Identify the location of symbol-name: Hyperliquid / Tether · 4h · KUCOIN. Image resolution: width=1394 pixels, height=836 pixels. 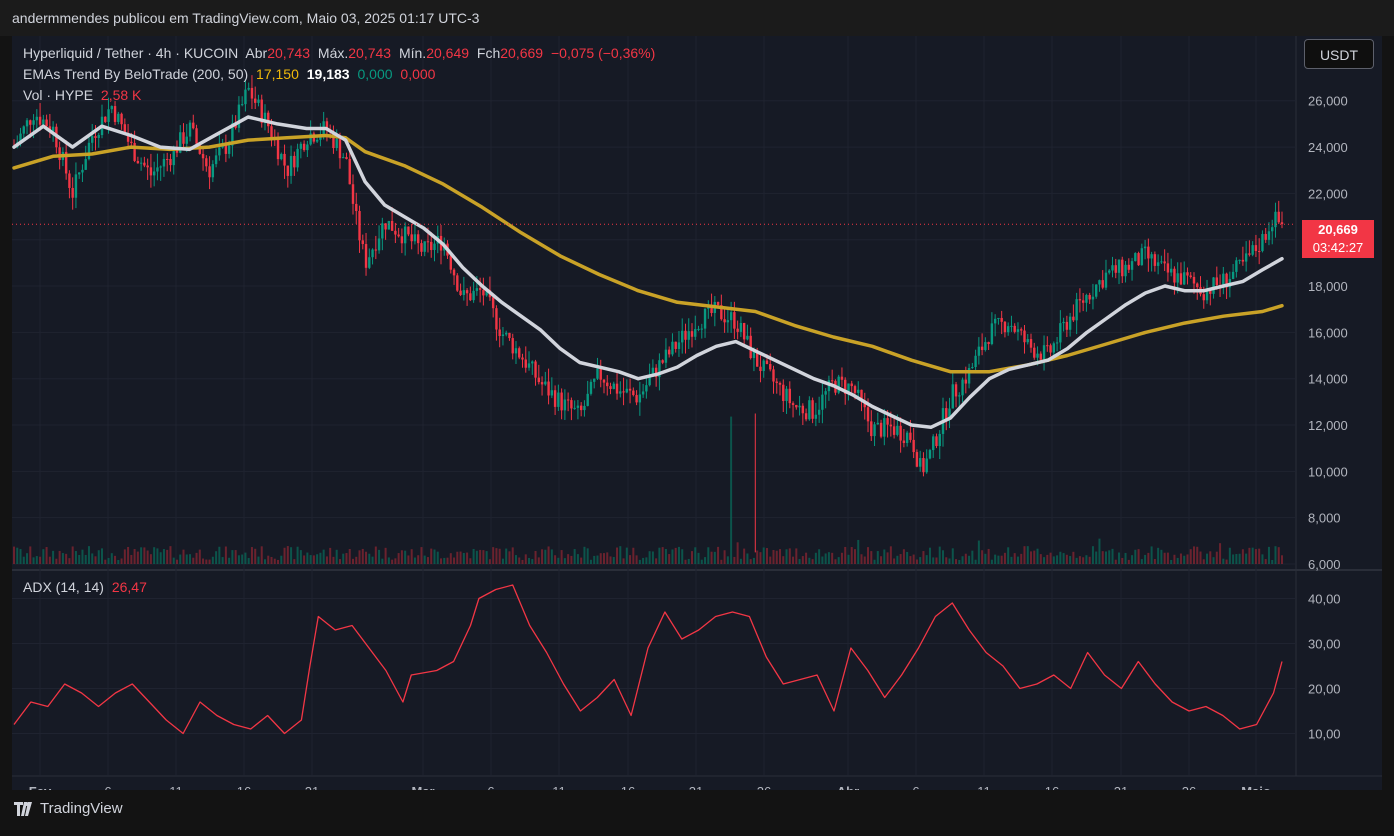
(131, 53).